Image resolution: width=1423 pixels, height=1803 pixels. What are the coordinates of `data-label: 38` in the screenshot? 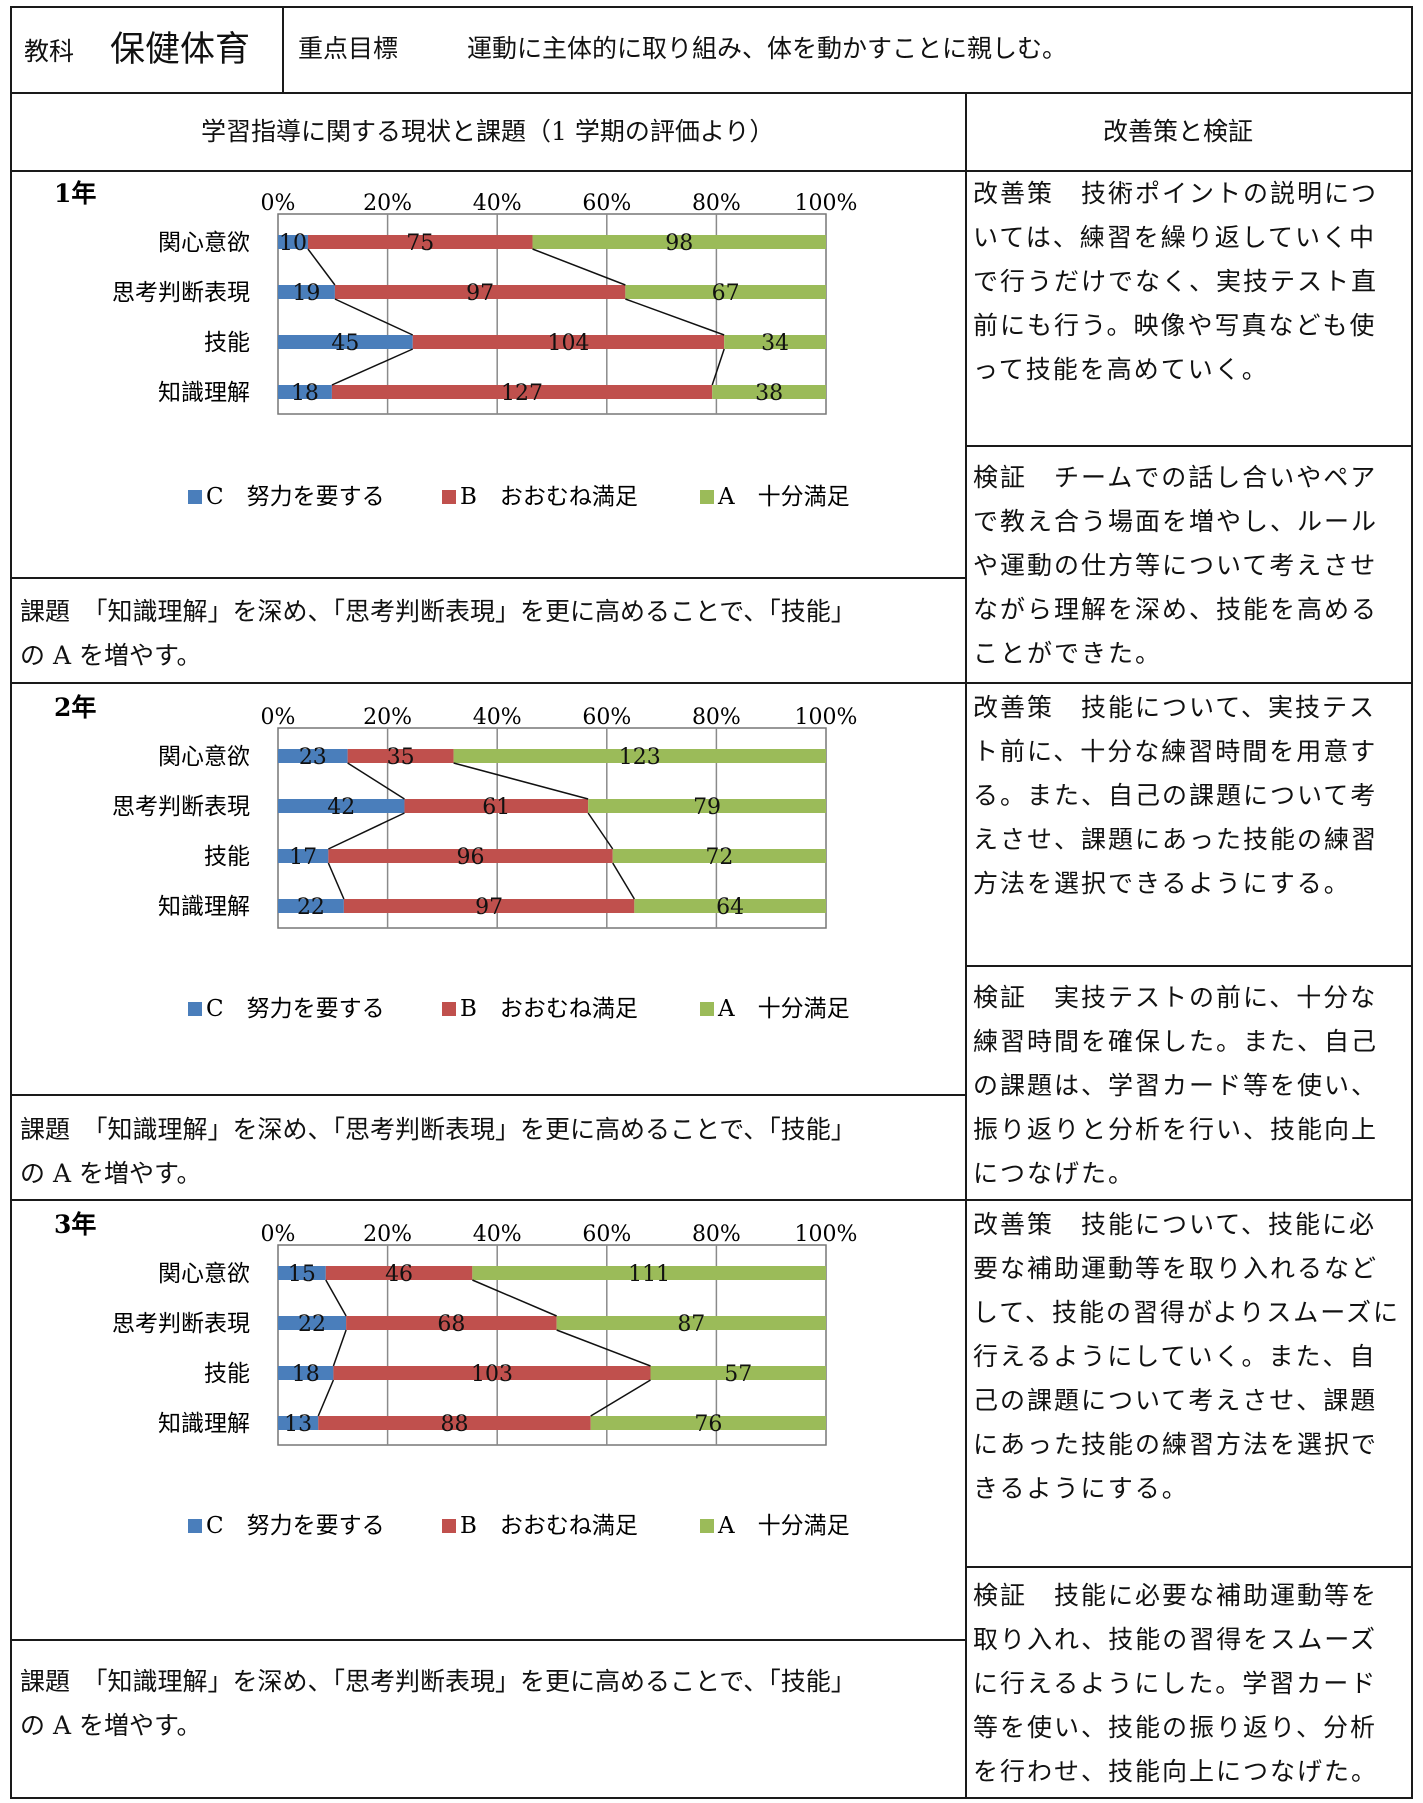 It's located at (769, 393).